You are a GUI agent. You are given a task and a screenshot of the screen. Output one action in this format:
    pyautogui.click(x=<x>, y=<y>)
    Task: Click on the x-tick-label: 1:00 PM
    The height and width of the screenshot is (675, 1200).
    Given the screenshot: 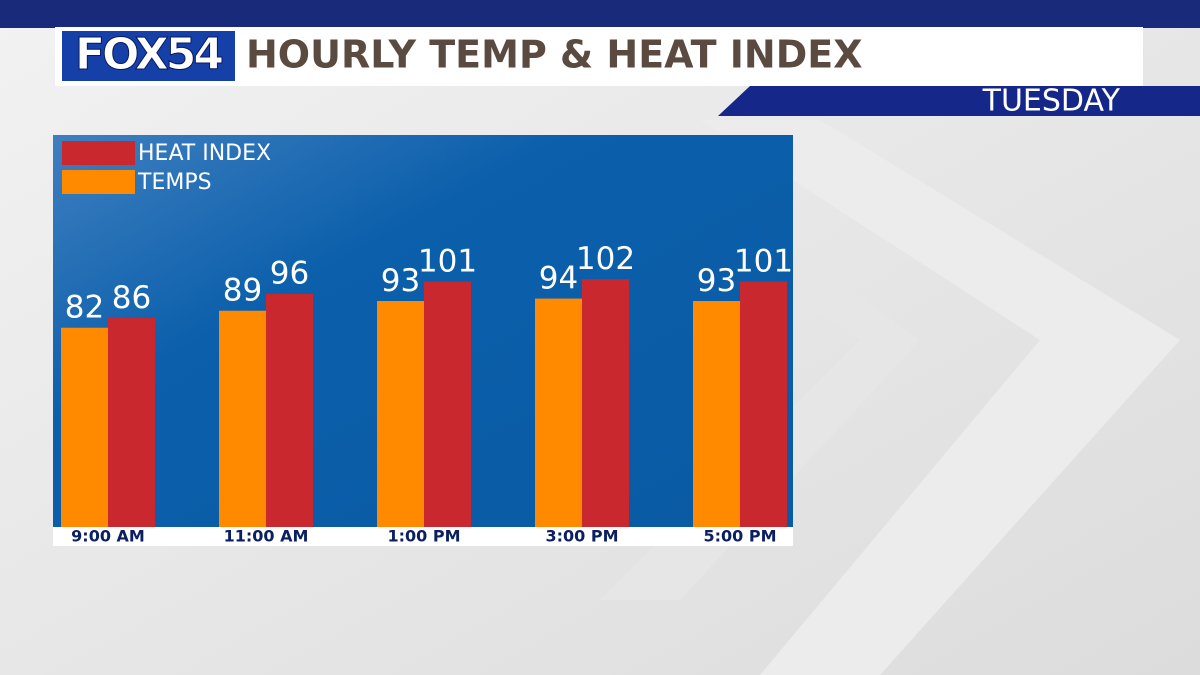 What is the action you would take?
    pyautogui.click(x=423, y=536)
    